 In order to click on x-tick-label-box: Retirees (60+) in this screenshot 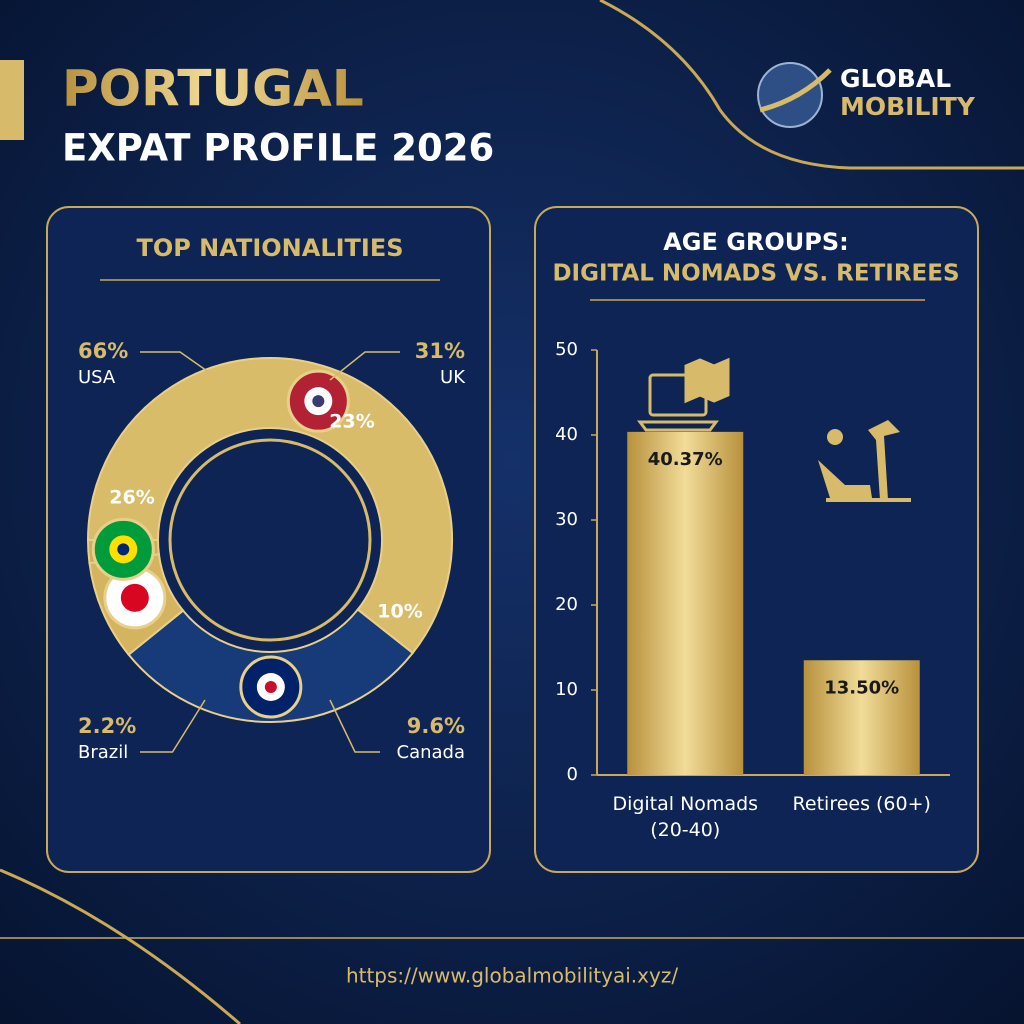, I will do `click(861, 804)`.